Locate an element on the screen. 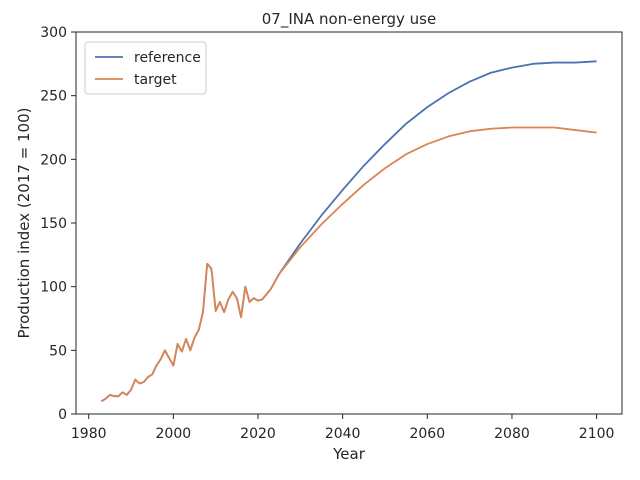  chart-title: 07_INA non-energy use is located at coordinates (349, 19).